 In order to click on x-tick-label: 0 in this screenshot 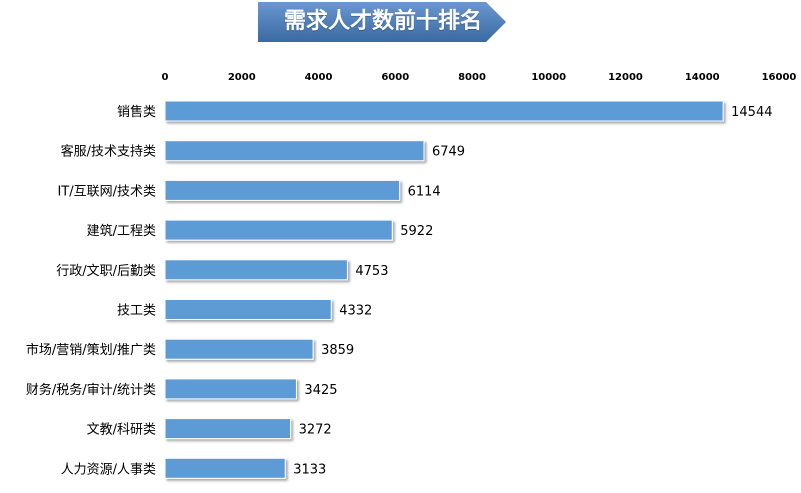, I will do `click(165, 77)`.